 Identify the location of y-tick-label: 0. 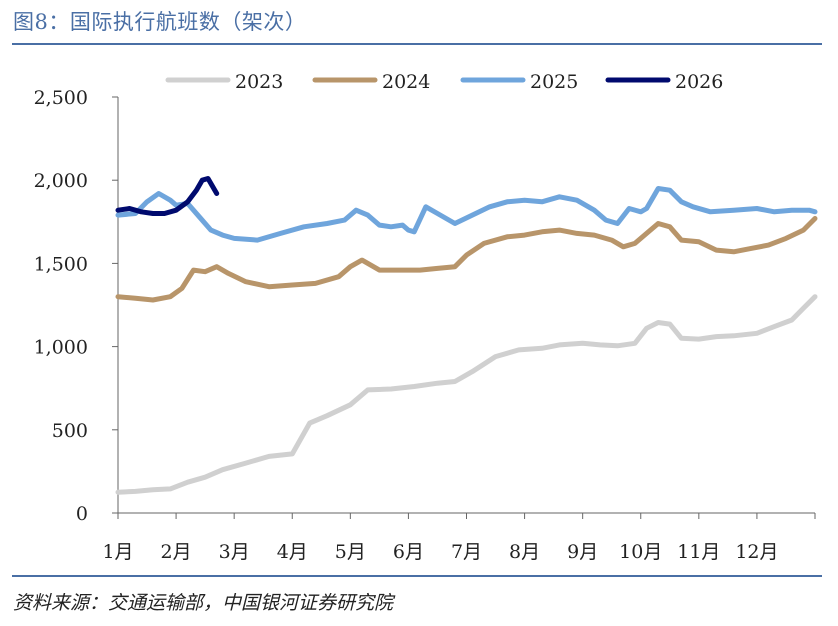
(82, 514).